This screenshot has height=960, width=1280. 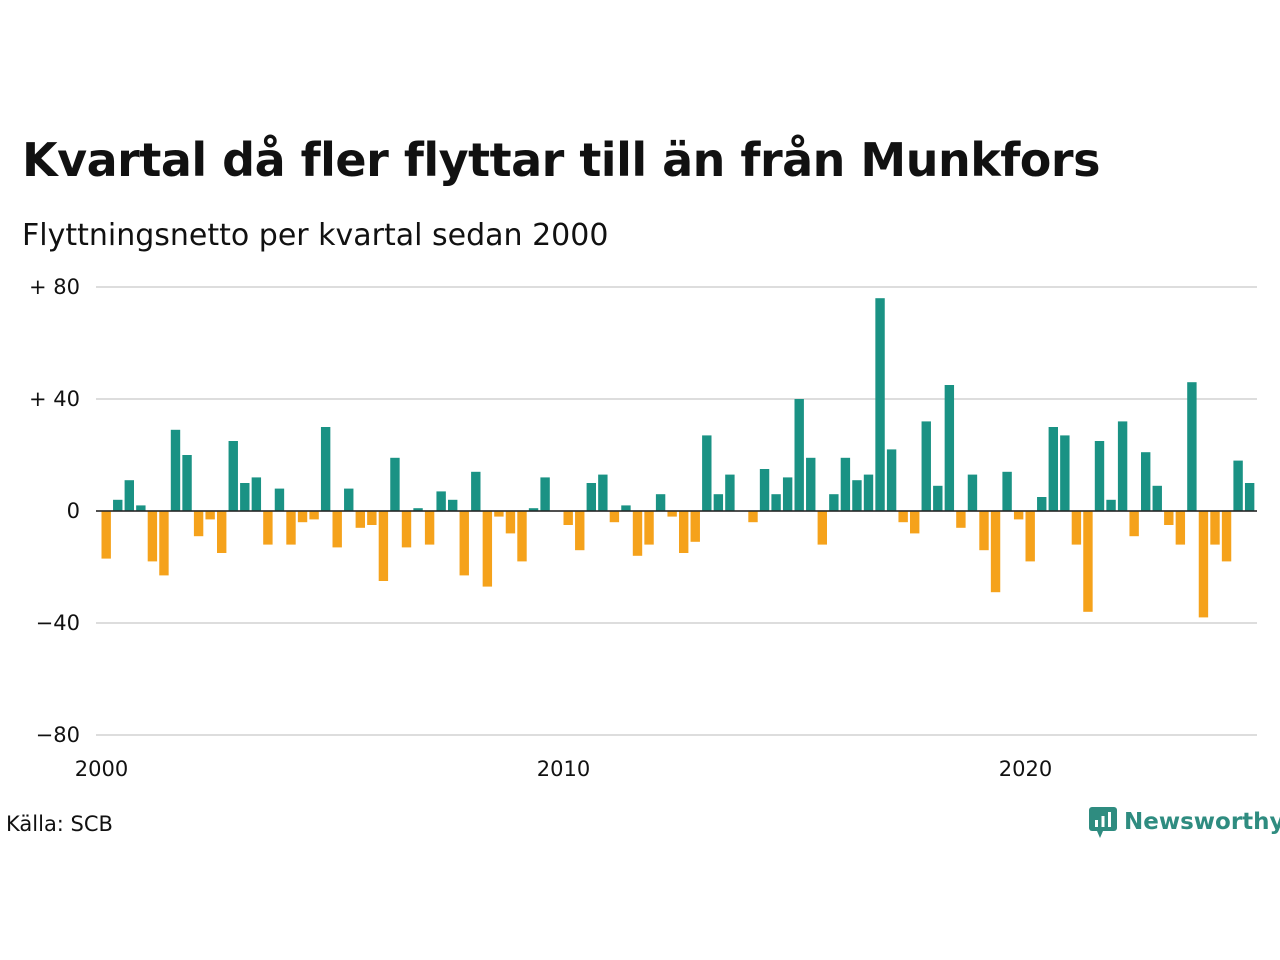 What do you see at coordinates (1103, 822) in the screenshot?
I see `newsworthy-logo-icon` at bounding box center [1103, 822].